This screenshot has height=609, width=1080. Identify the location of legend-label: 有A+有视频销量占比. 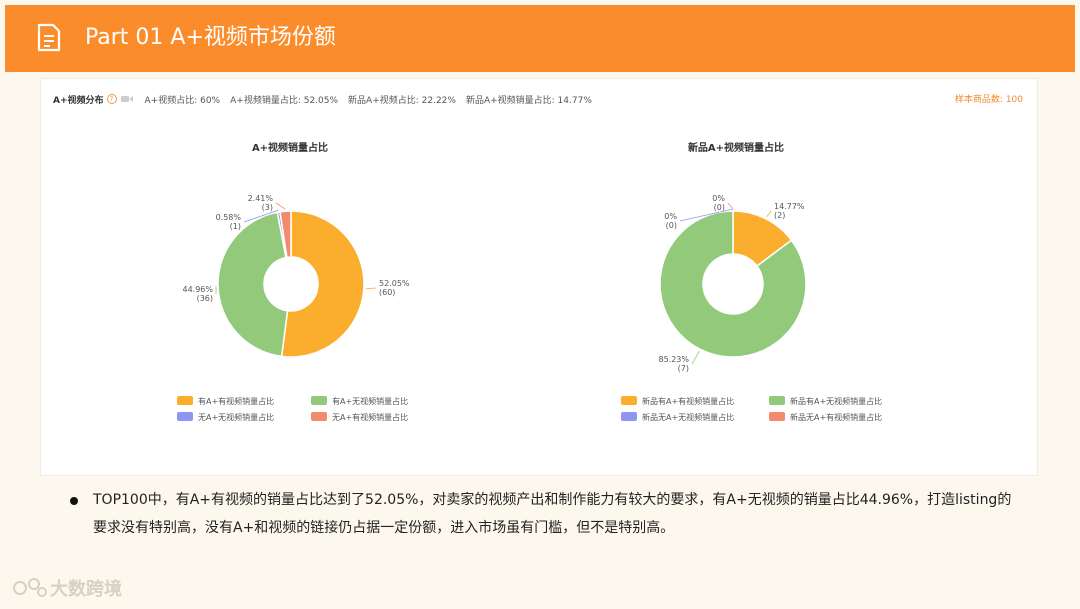
(236, 401).